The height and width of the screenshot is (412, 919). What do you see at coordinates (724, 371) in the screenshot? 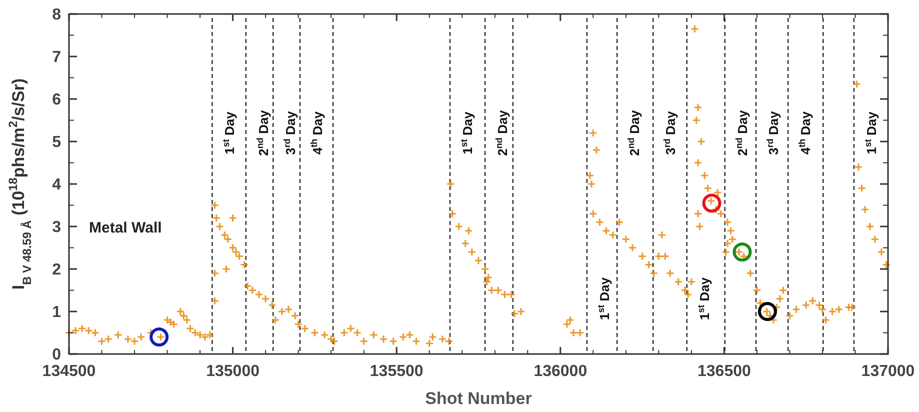
I see `x-tick-label: 136500` at bounding box center [724, 371].